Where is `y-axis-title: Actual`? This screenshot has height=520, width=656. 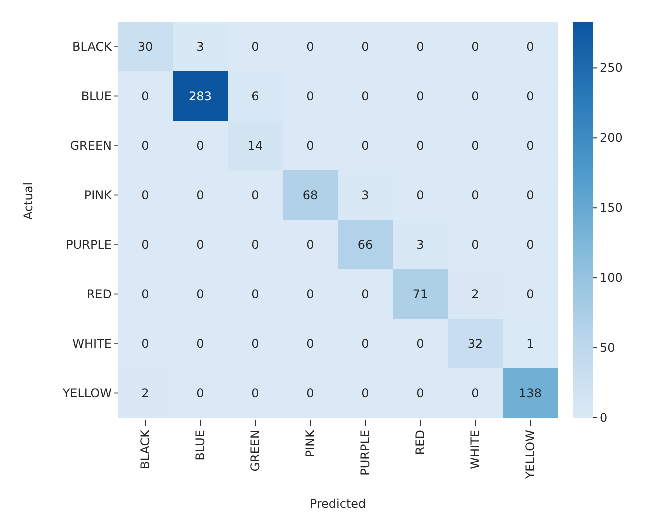 y-axis-title: Actual is located at coordinates (28, 201).